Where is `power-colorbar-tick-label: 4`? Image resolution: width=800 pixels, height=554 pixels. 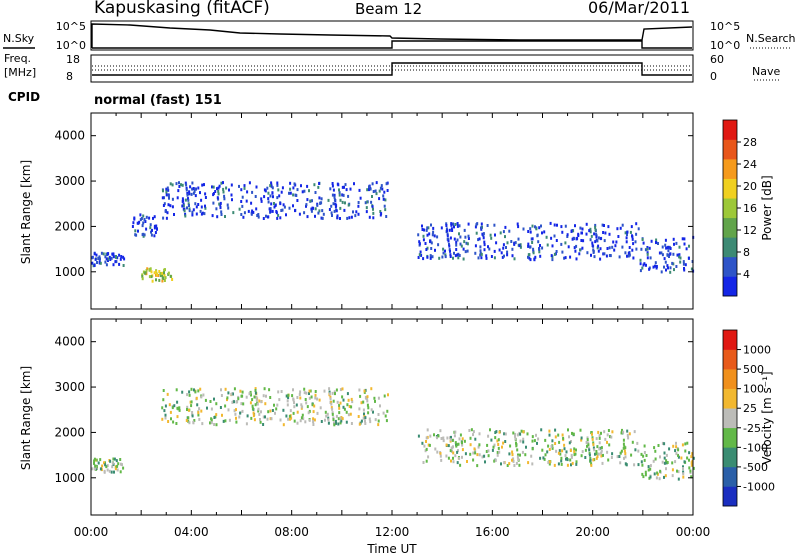 power-colorbar-tick-label: 4 is located at coordinates (746, 274).